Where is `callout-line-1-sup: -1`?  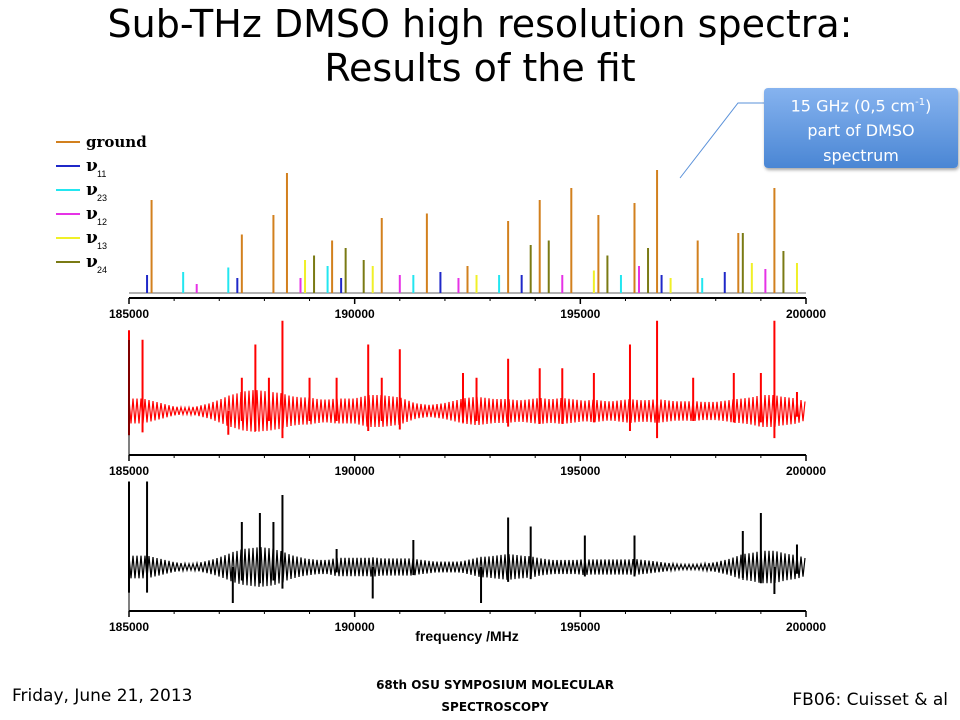 callout-line-1-sup: -1 is located at coordinates (920, 102).